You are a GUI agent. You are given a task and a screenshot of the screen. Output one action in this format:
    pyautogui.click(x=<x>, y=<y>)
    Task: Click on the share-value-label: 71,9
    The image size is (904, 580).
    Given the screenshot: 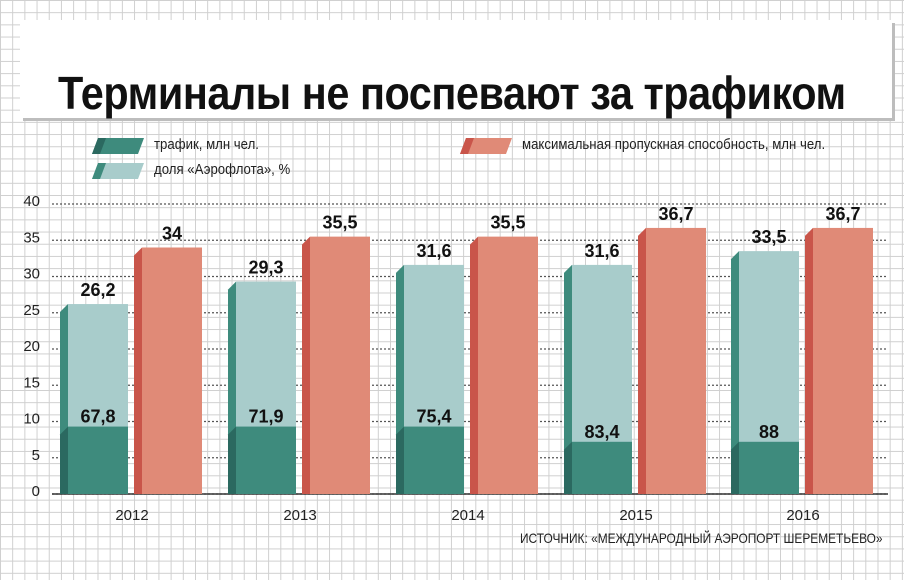 What is the action you would take?
    pyautogui.click(x=265, y=417)
    